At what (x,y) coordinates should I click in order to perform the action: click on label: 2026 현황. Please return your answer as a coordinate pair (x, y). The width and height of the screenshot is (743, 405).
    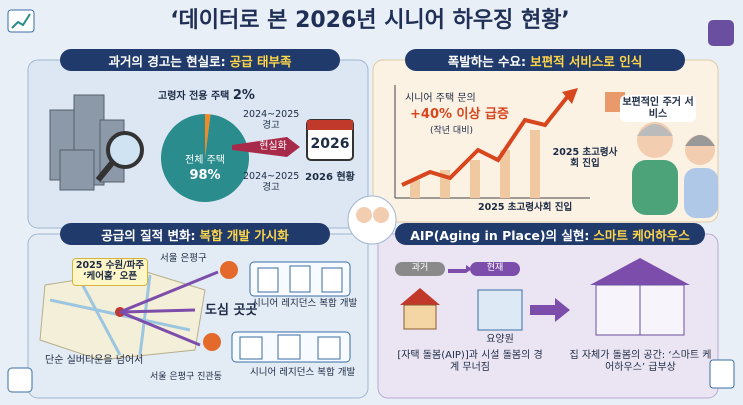
    Looking at the image, I should click on (330, 177).